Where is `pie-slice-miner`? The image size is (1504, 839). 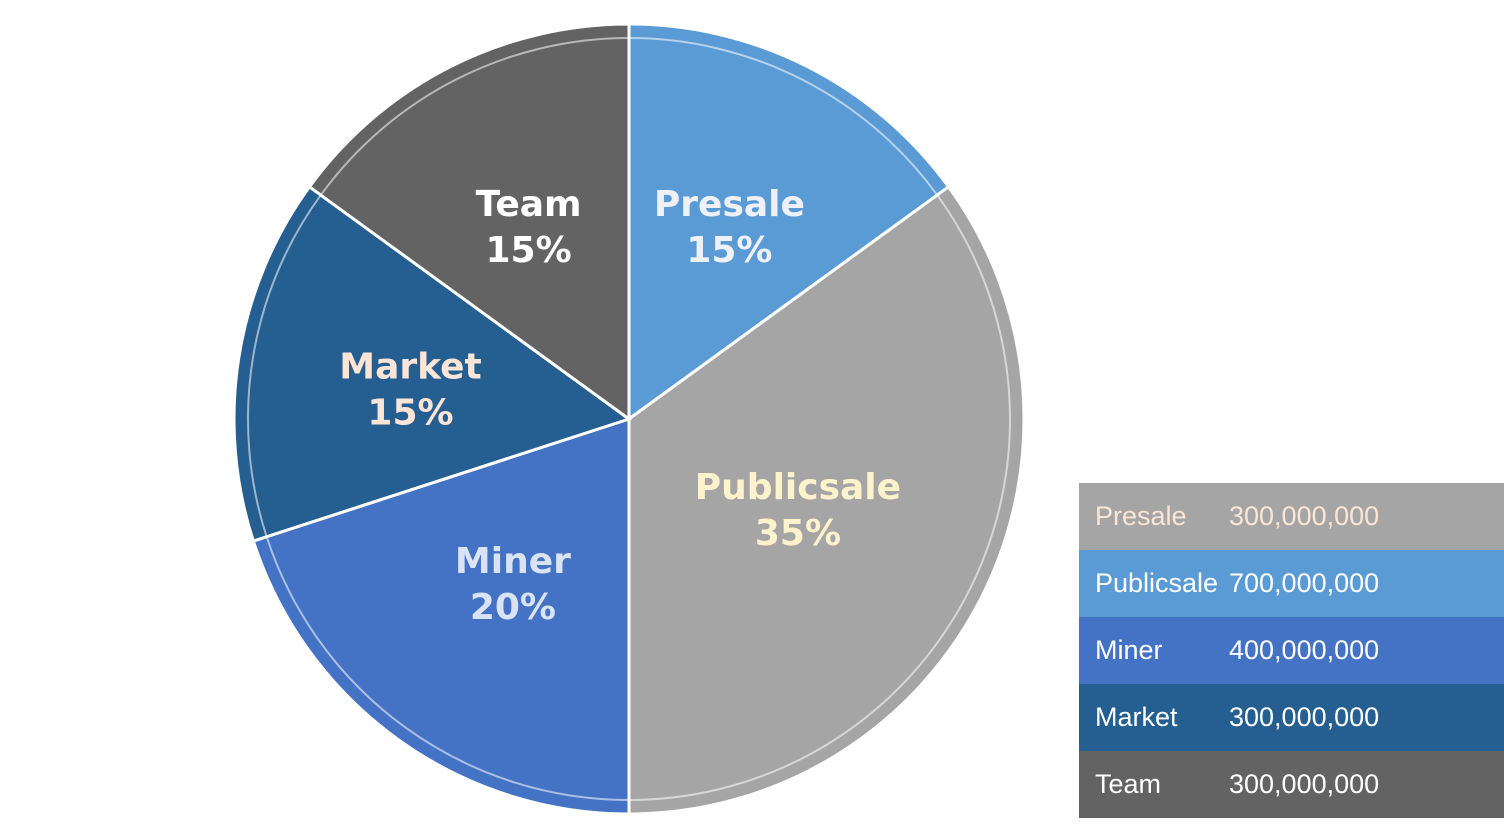 pie-slice-miner is located at coordinates (441, 616).